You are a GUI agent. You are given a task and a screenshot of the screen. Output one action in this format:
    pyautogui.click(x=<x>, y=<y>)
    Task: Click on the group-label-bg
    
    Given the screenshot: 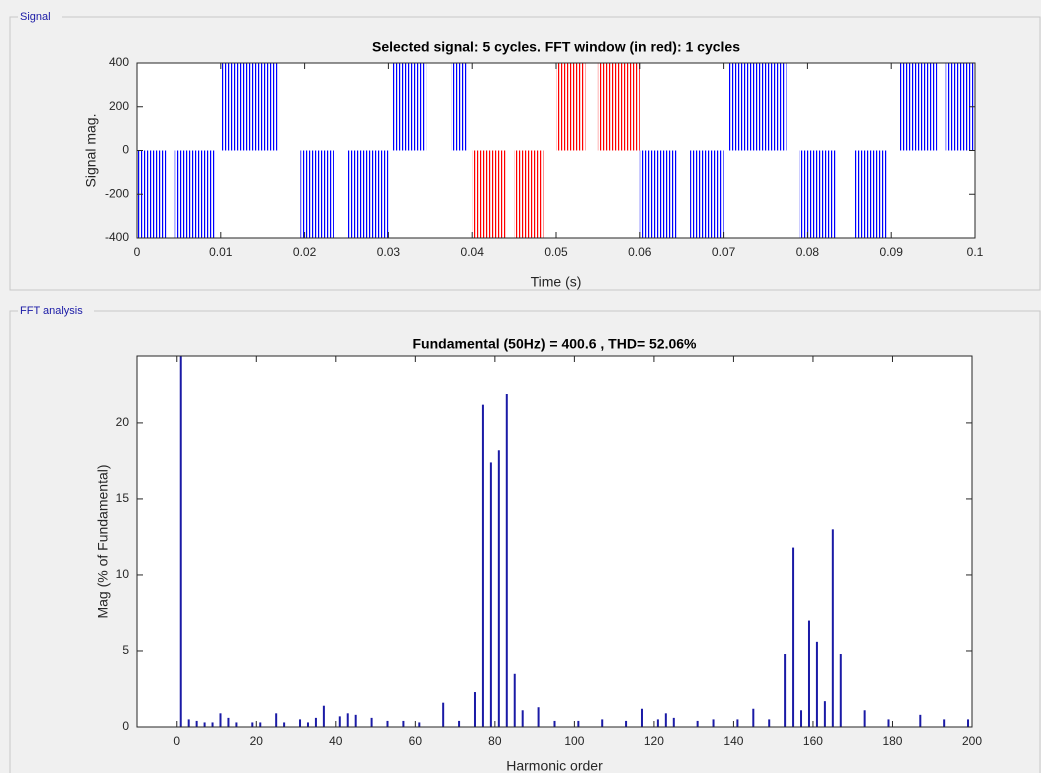 What is the action you would take?
    pyautogui.click(x=40, y=17)
    